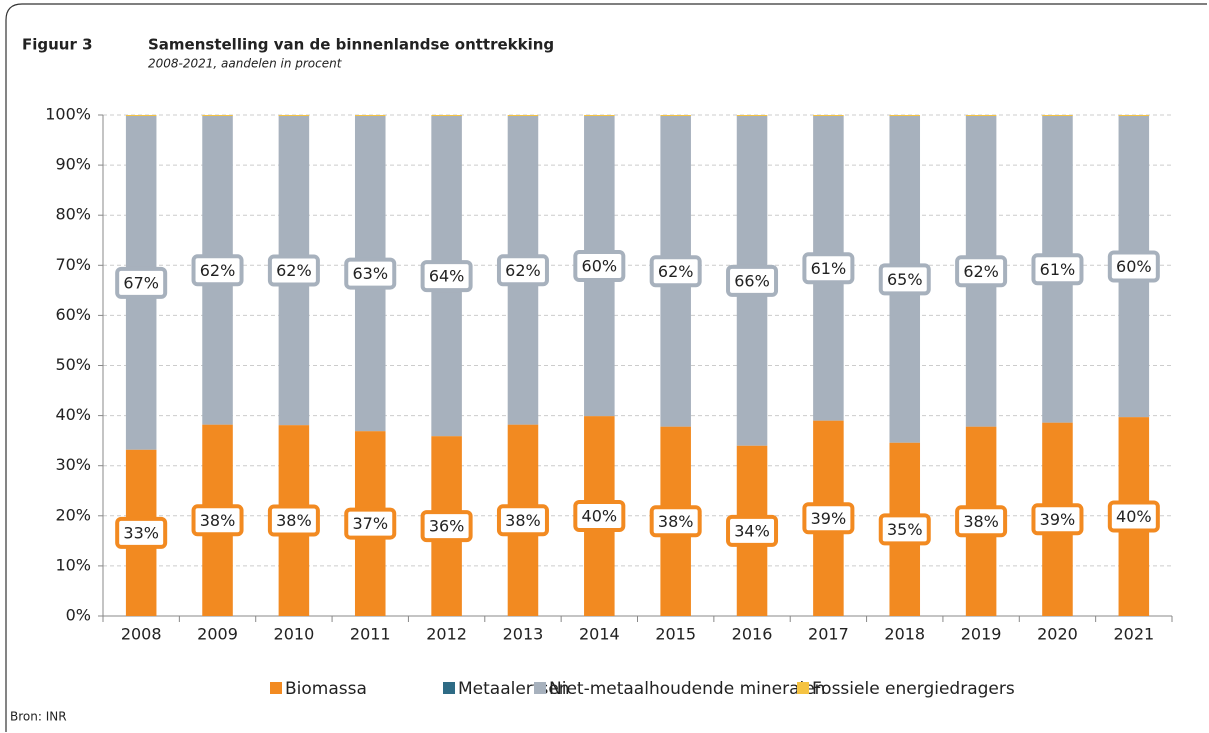 This screenshot has height=733, width=1209. Describe the element at coordinates (245, 64) in the screenshot. I see `chart-subtitle: 2008-2021, aandelen in procent` at that location.